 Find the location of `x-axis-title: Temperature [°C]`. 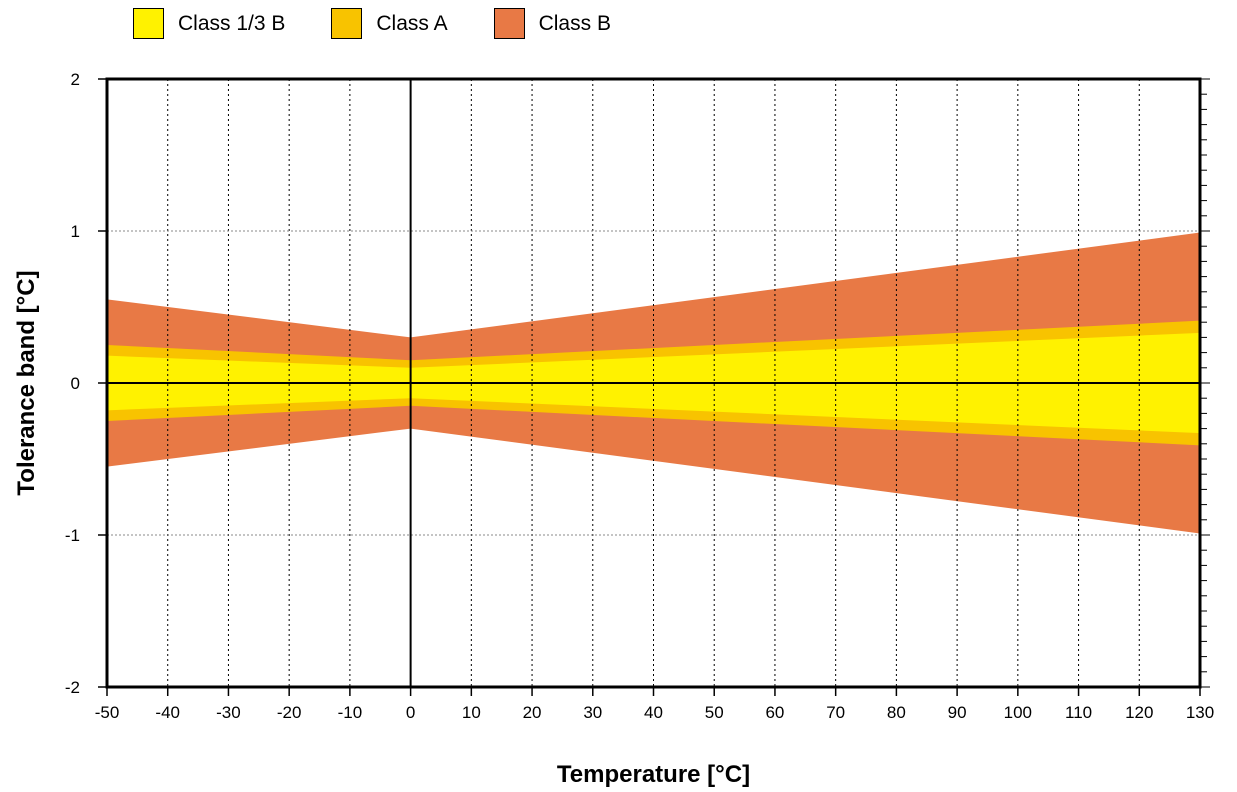

x-axis-title: Temperature [°C] is located at coordinates (653, 774).